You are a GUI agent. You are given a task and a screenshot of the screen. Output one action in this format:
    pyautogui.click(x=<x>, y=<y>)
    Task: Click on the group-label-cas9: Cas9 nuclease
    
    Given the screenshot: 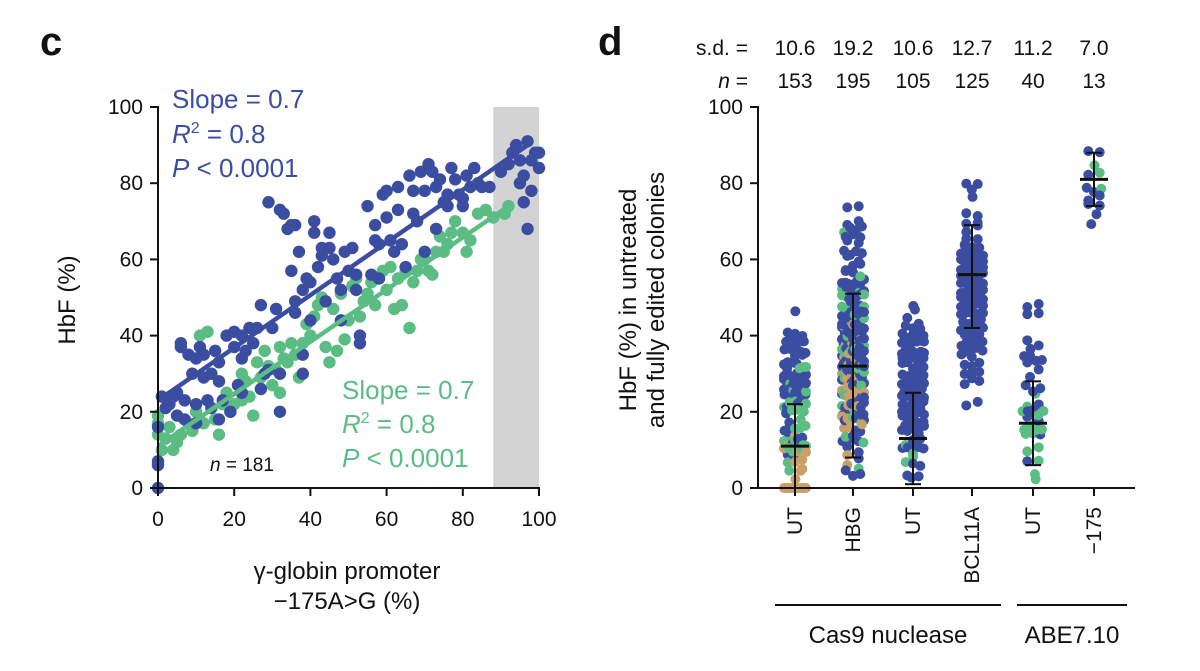 What is the action you would take?
    pyautogui.click(x=888, y=635)
    